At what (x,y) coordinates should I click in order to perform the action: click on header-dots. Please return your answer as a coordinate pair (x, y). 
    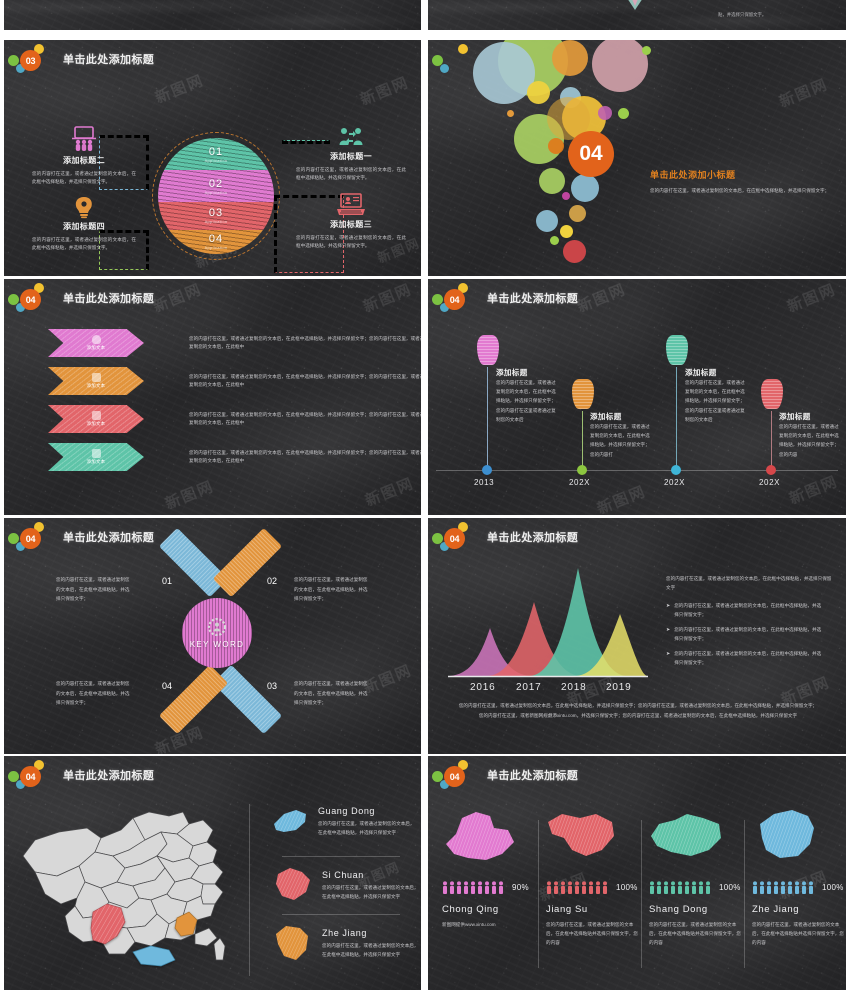
    Looking at the image, I should click on (457, 58).